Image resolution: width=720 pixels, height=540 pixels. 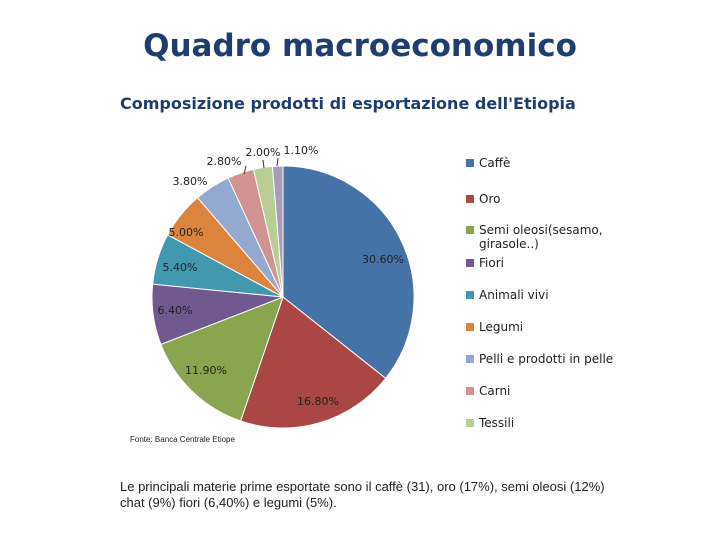 I want to click on data-label: 5.00%, so click(x=186, y=232).